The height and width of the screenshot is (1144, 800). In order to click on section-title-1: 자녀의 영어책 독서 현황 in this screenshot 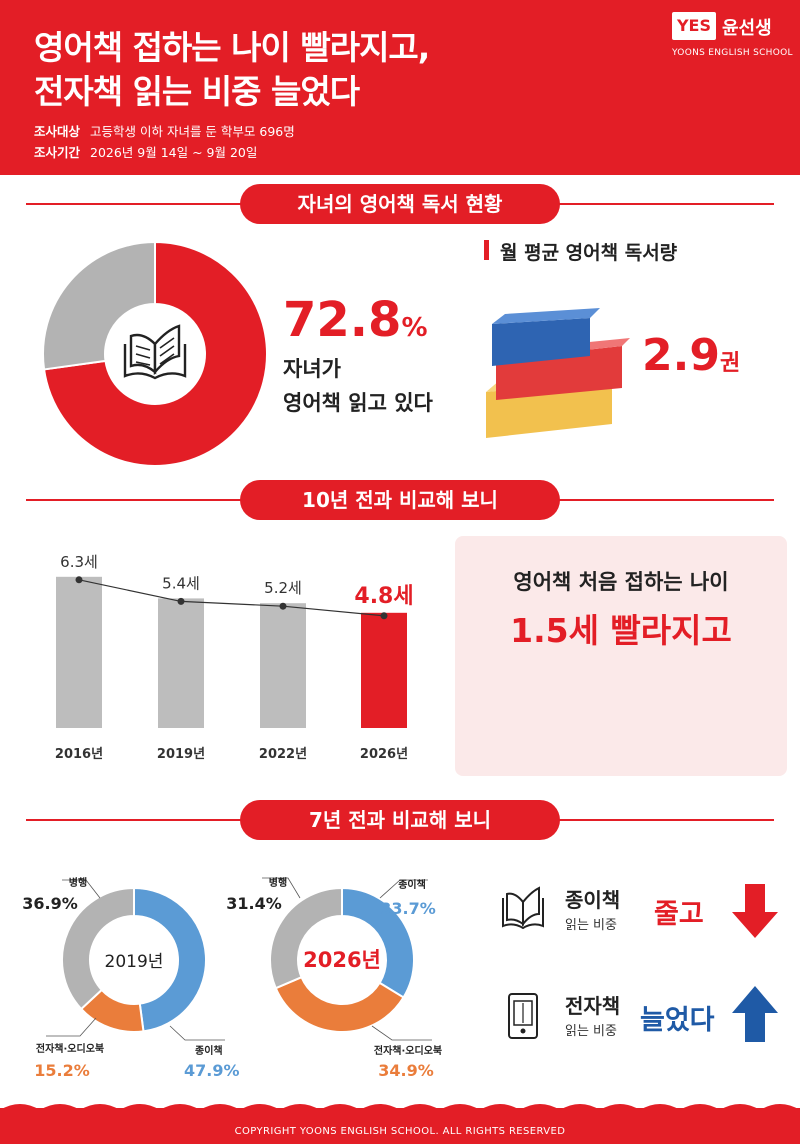, I will do `click(400, 204)`.